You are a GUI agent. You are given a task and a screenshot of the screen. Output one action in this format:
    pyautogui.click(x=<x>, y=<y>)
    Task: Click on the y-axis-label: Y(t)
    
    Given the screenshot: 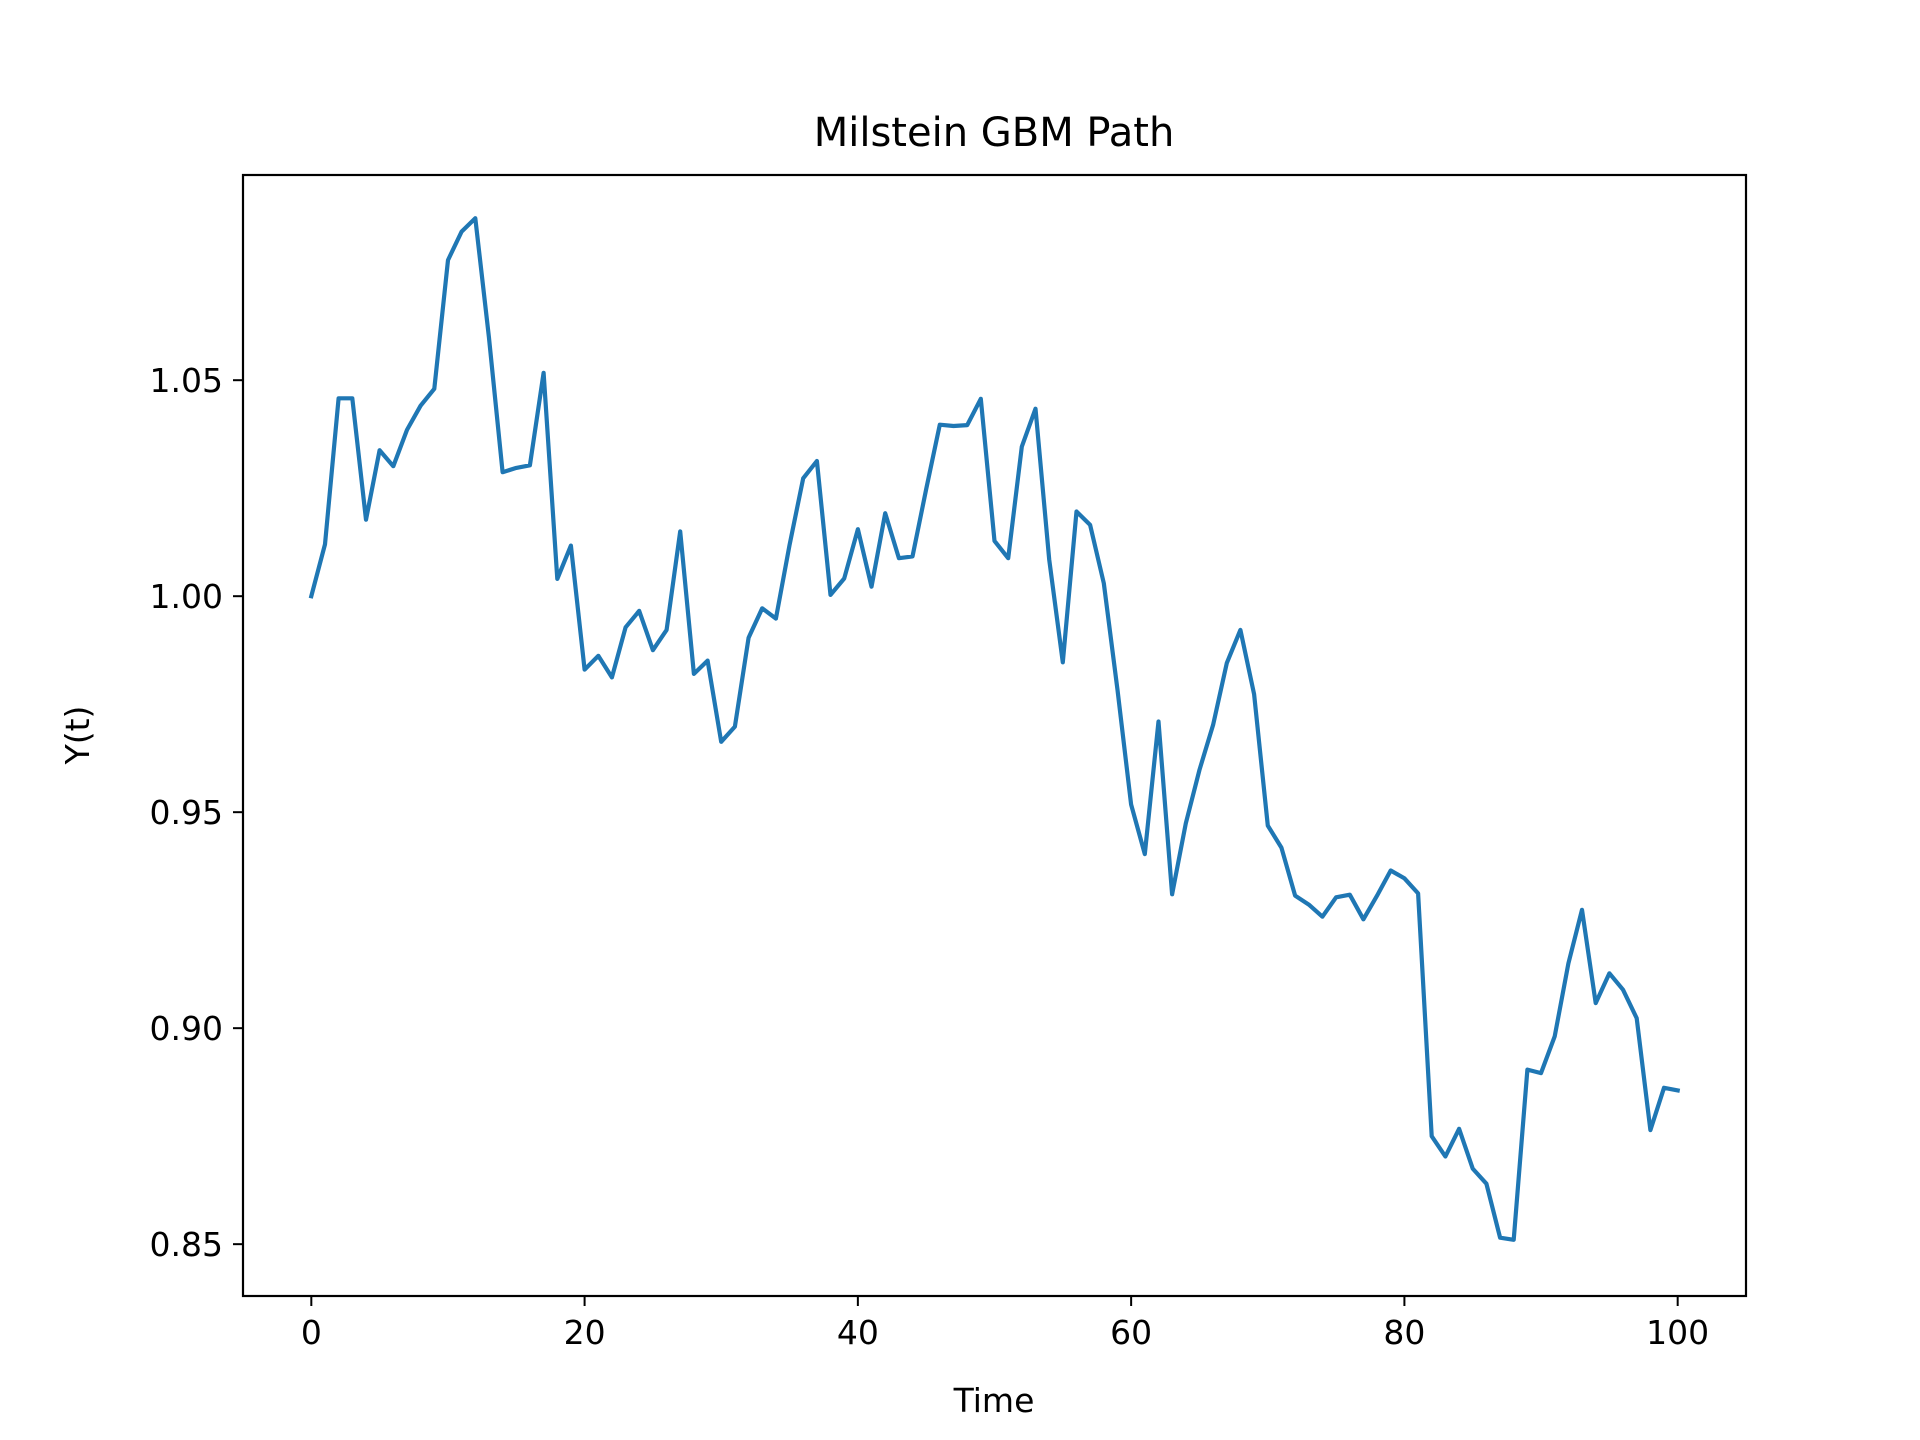 What is the action you would take?
    pyautogui.click(x=77, y=736)
    